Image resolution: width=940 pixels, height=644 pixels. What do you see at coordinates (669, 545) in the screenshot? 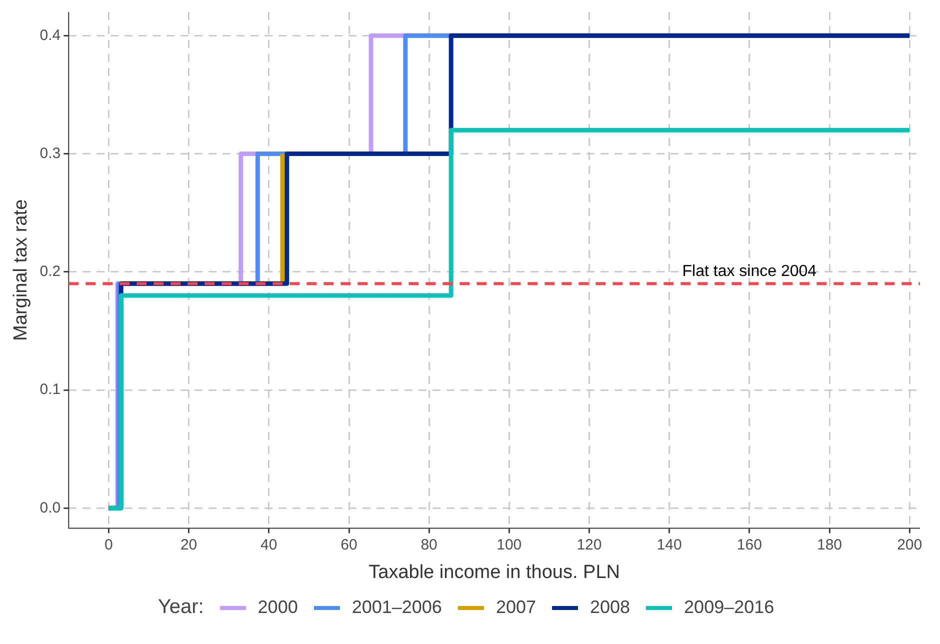
I see `x-tick-label: 140` at bounding box center [669, 545].